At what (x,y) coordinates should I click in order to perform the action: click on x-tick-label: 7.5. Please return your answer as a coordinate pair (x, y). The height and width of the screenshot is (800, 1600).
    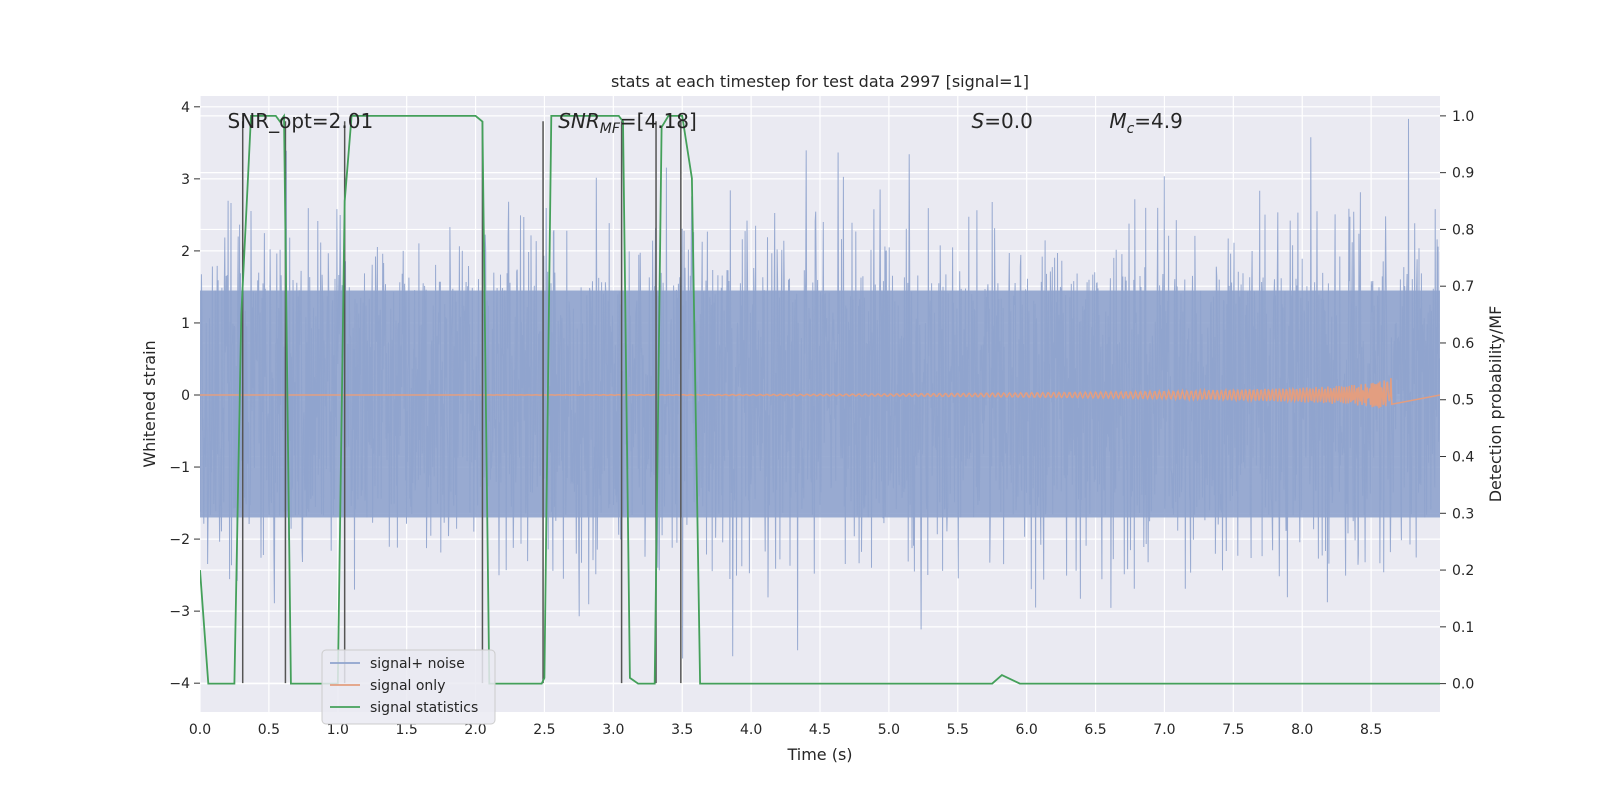
    Looking at the image, I should click on (1233, 730).